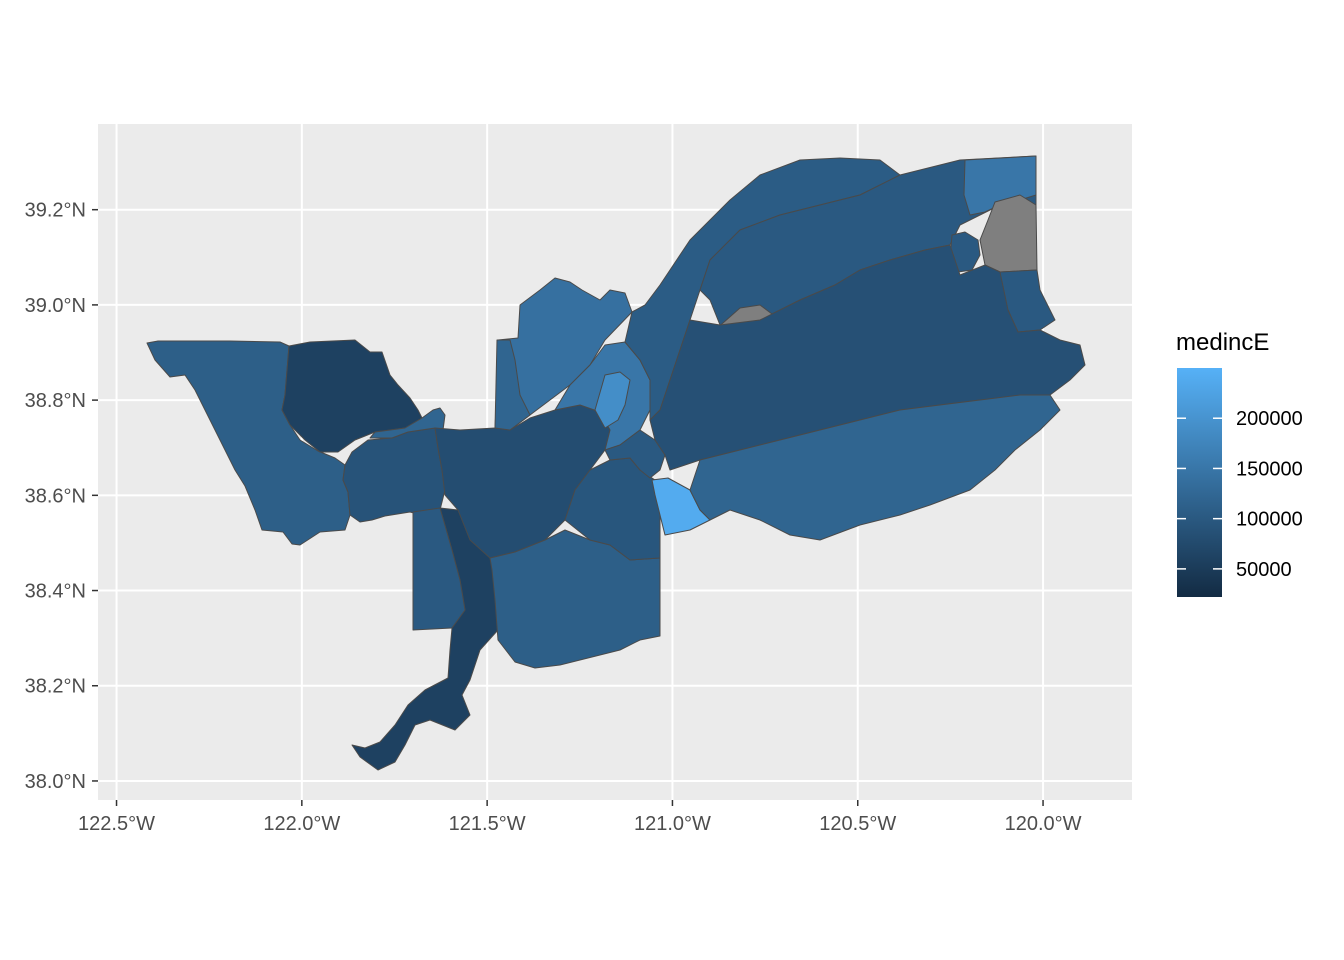 This screenshot has width=1344, height=960. I want to click on region-granite-bay, so click(612, 400).